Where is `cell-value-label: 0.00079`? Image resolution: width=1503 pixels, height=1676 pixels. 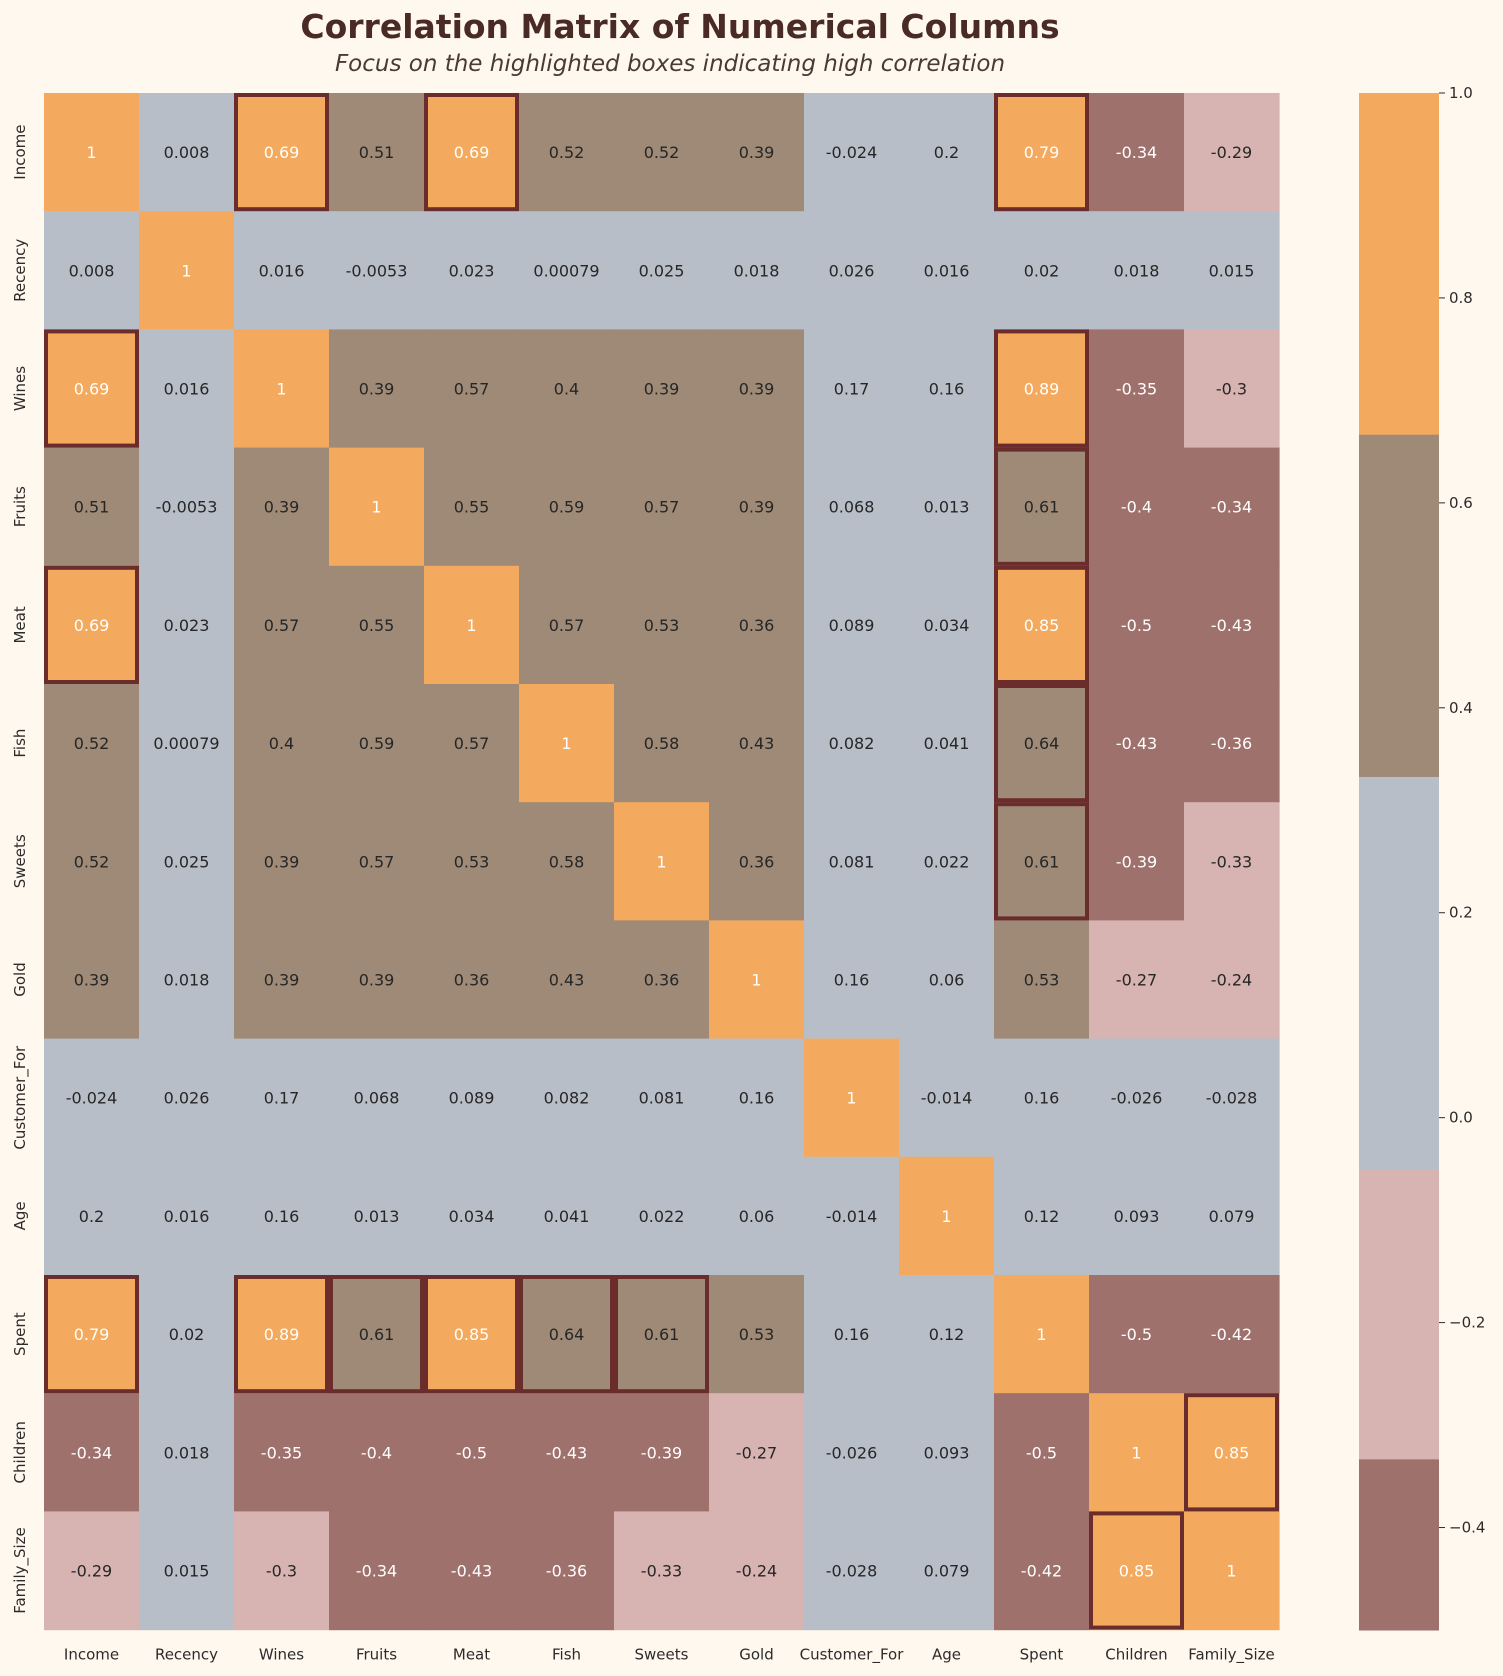
cell-value-label: 0.00079 is located at coordinates (566, 270).